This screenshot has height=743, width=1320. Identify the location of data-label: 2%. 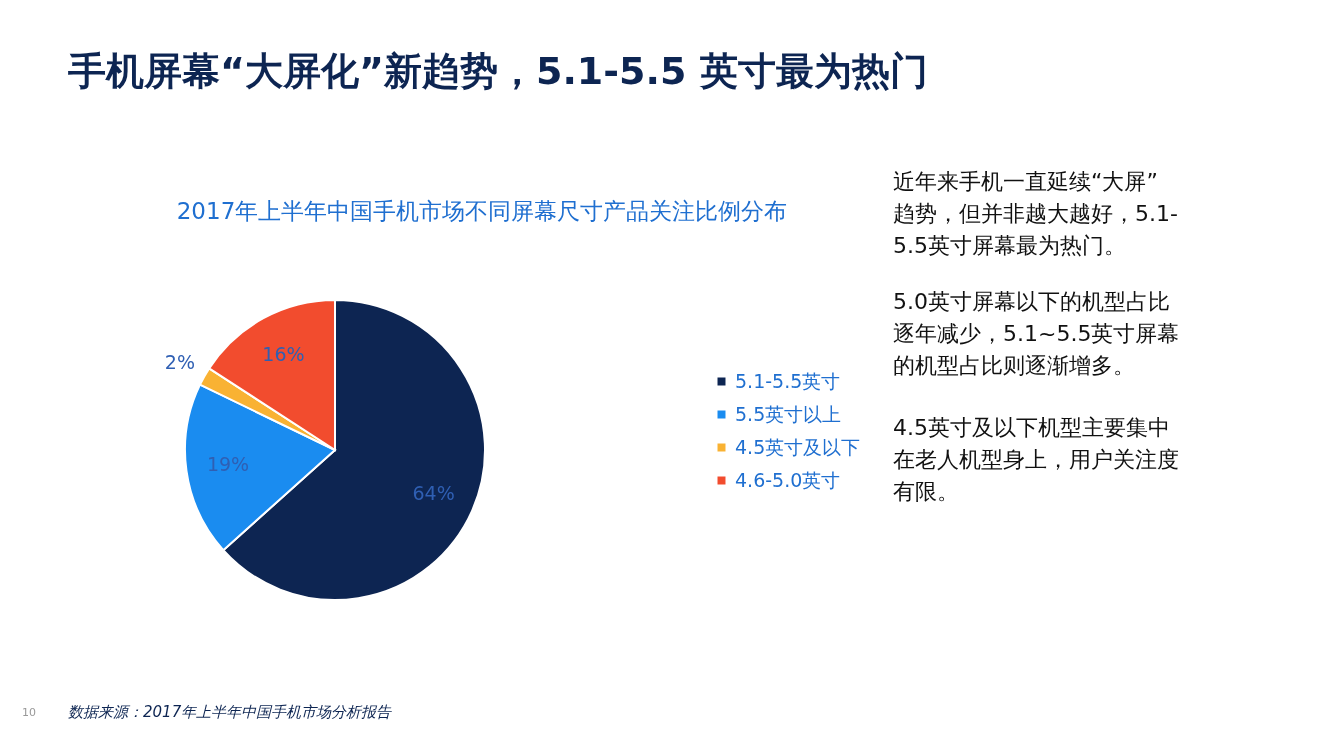
(180, 361).